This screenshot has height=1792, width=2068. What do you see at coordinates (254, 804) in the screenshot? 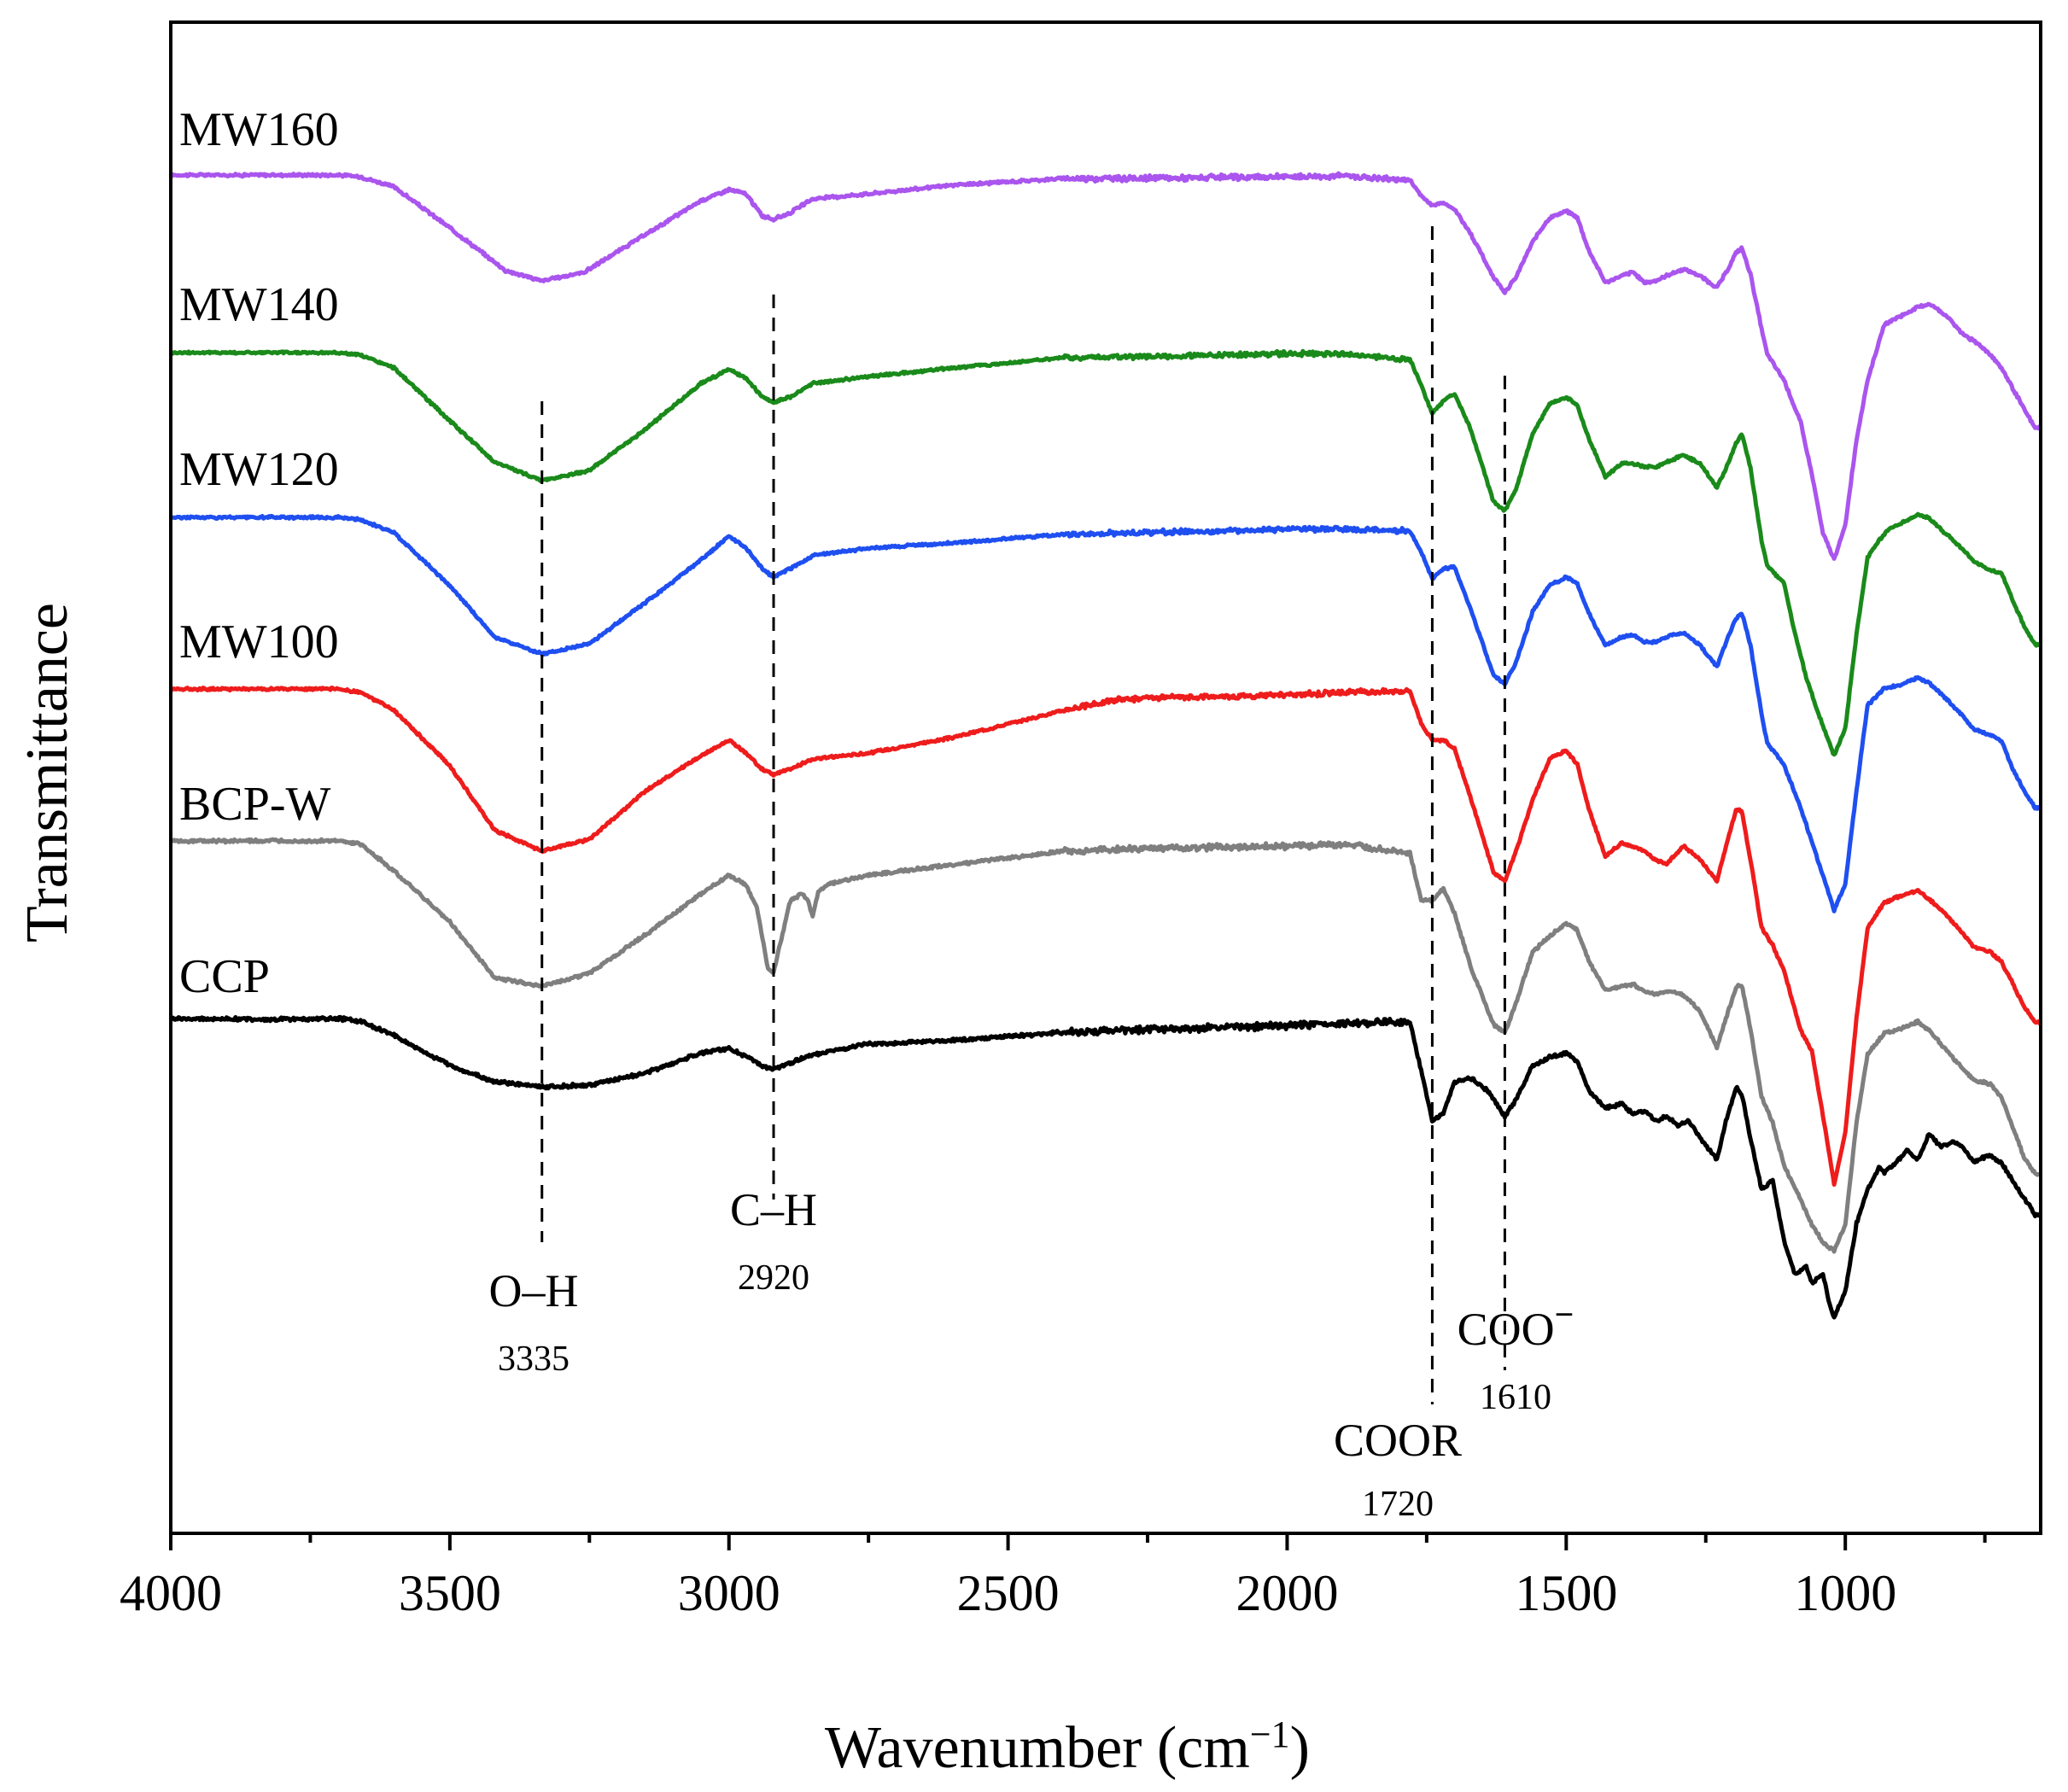
I see `series-label-bcp-w: BCP-W` at bounding box center [254, 804].